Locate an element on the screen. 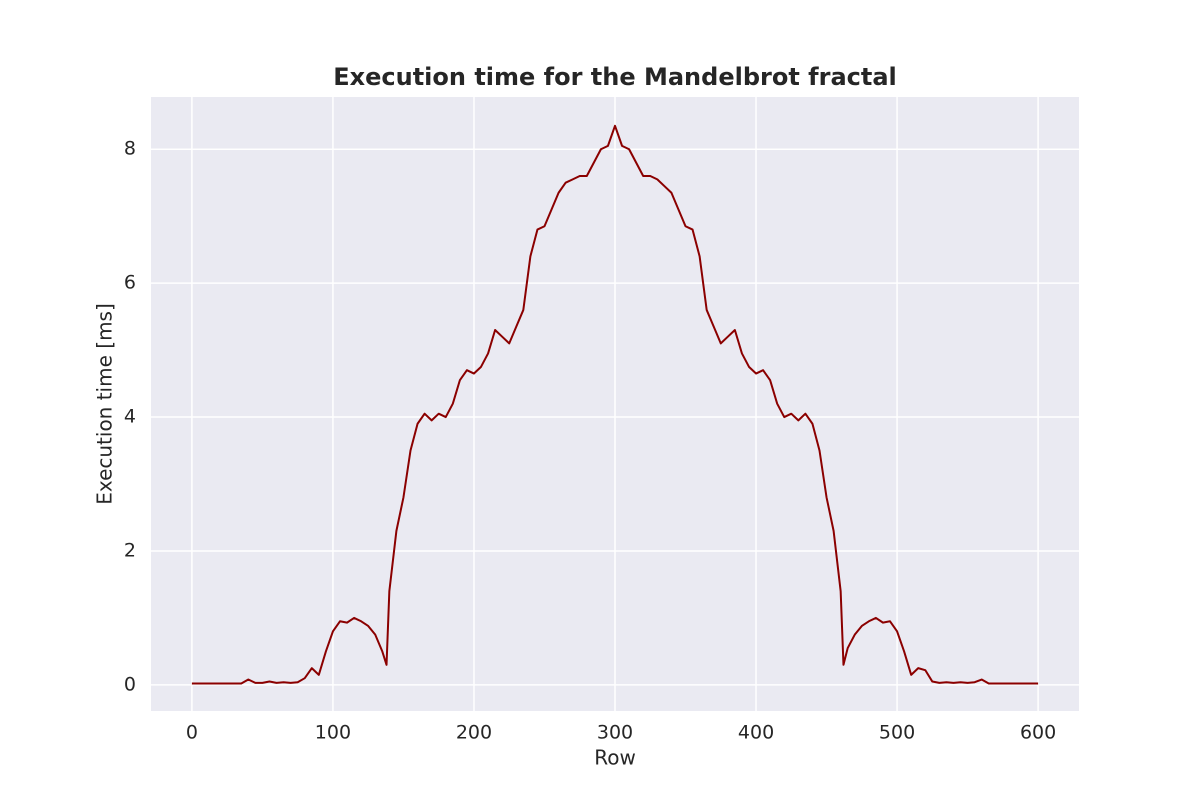  x-tick-label: 200 is located at coordinates (474, 733).